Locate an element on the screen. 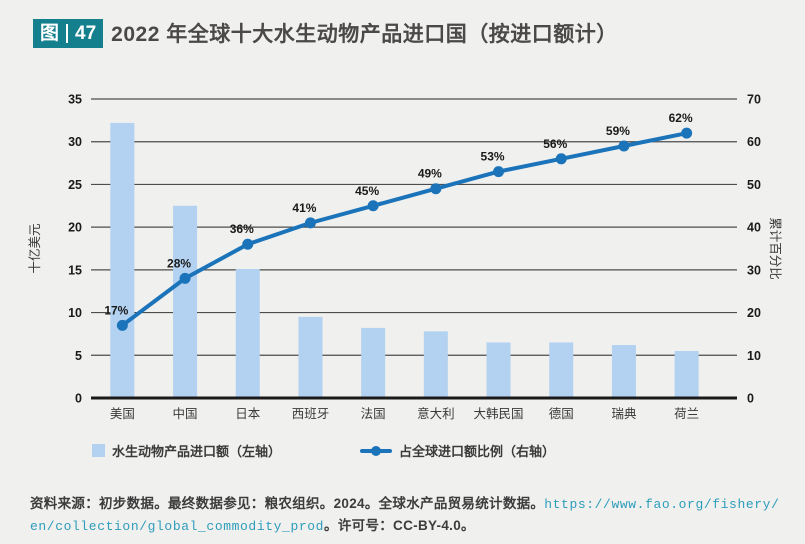  x-tick-label-西班牙: 西班牙 is located at coordinates (311, 414).